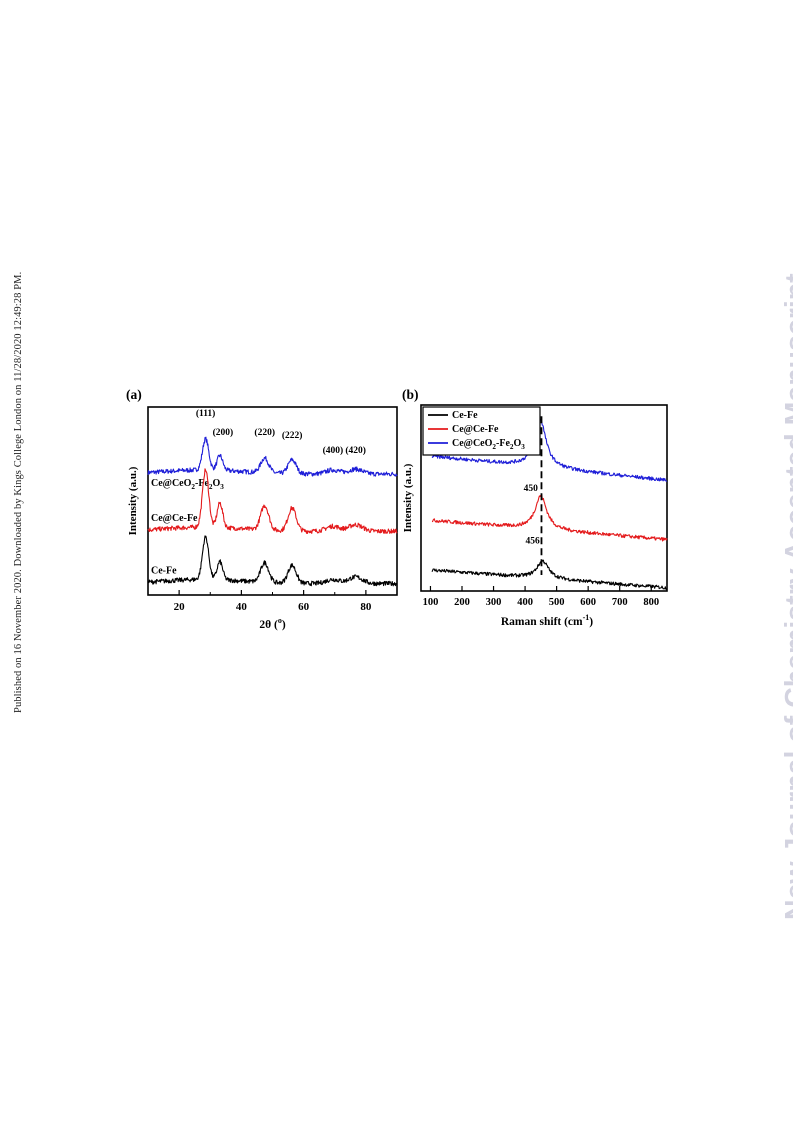  I want to click on panel-b-xlabel: Raman shift (cm-1), so click(547, 620).